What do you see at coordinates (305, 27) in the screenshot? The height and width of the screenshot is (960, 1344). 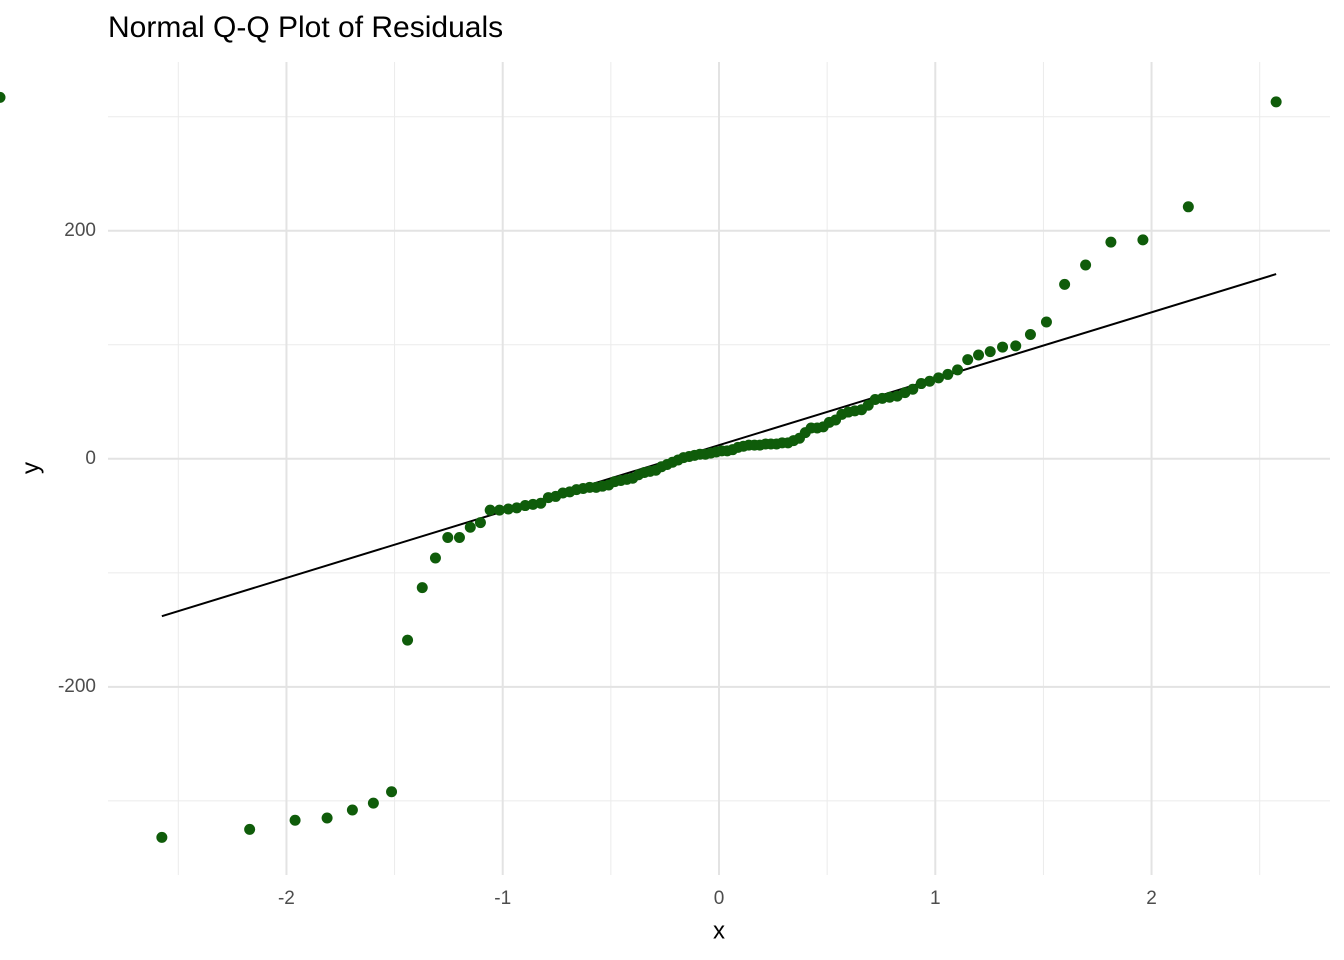 I see `chart-title: Normal Q-Q Plot of Residuals` at bounding box center [305, 27].